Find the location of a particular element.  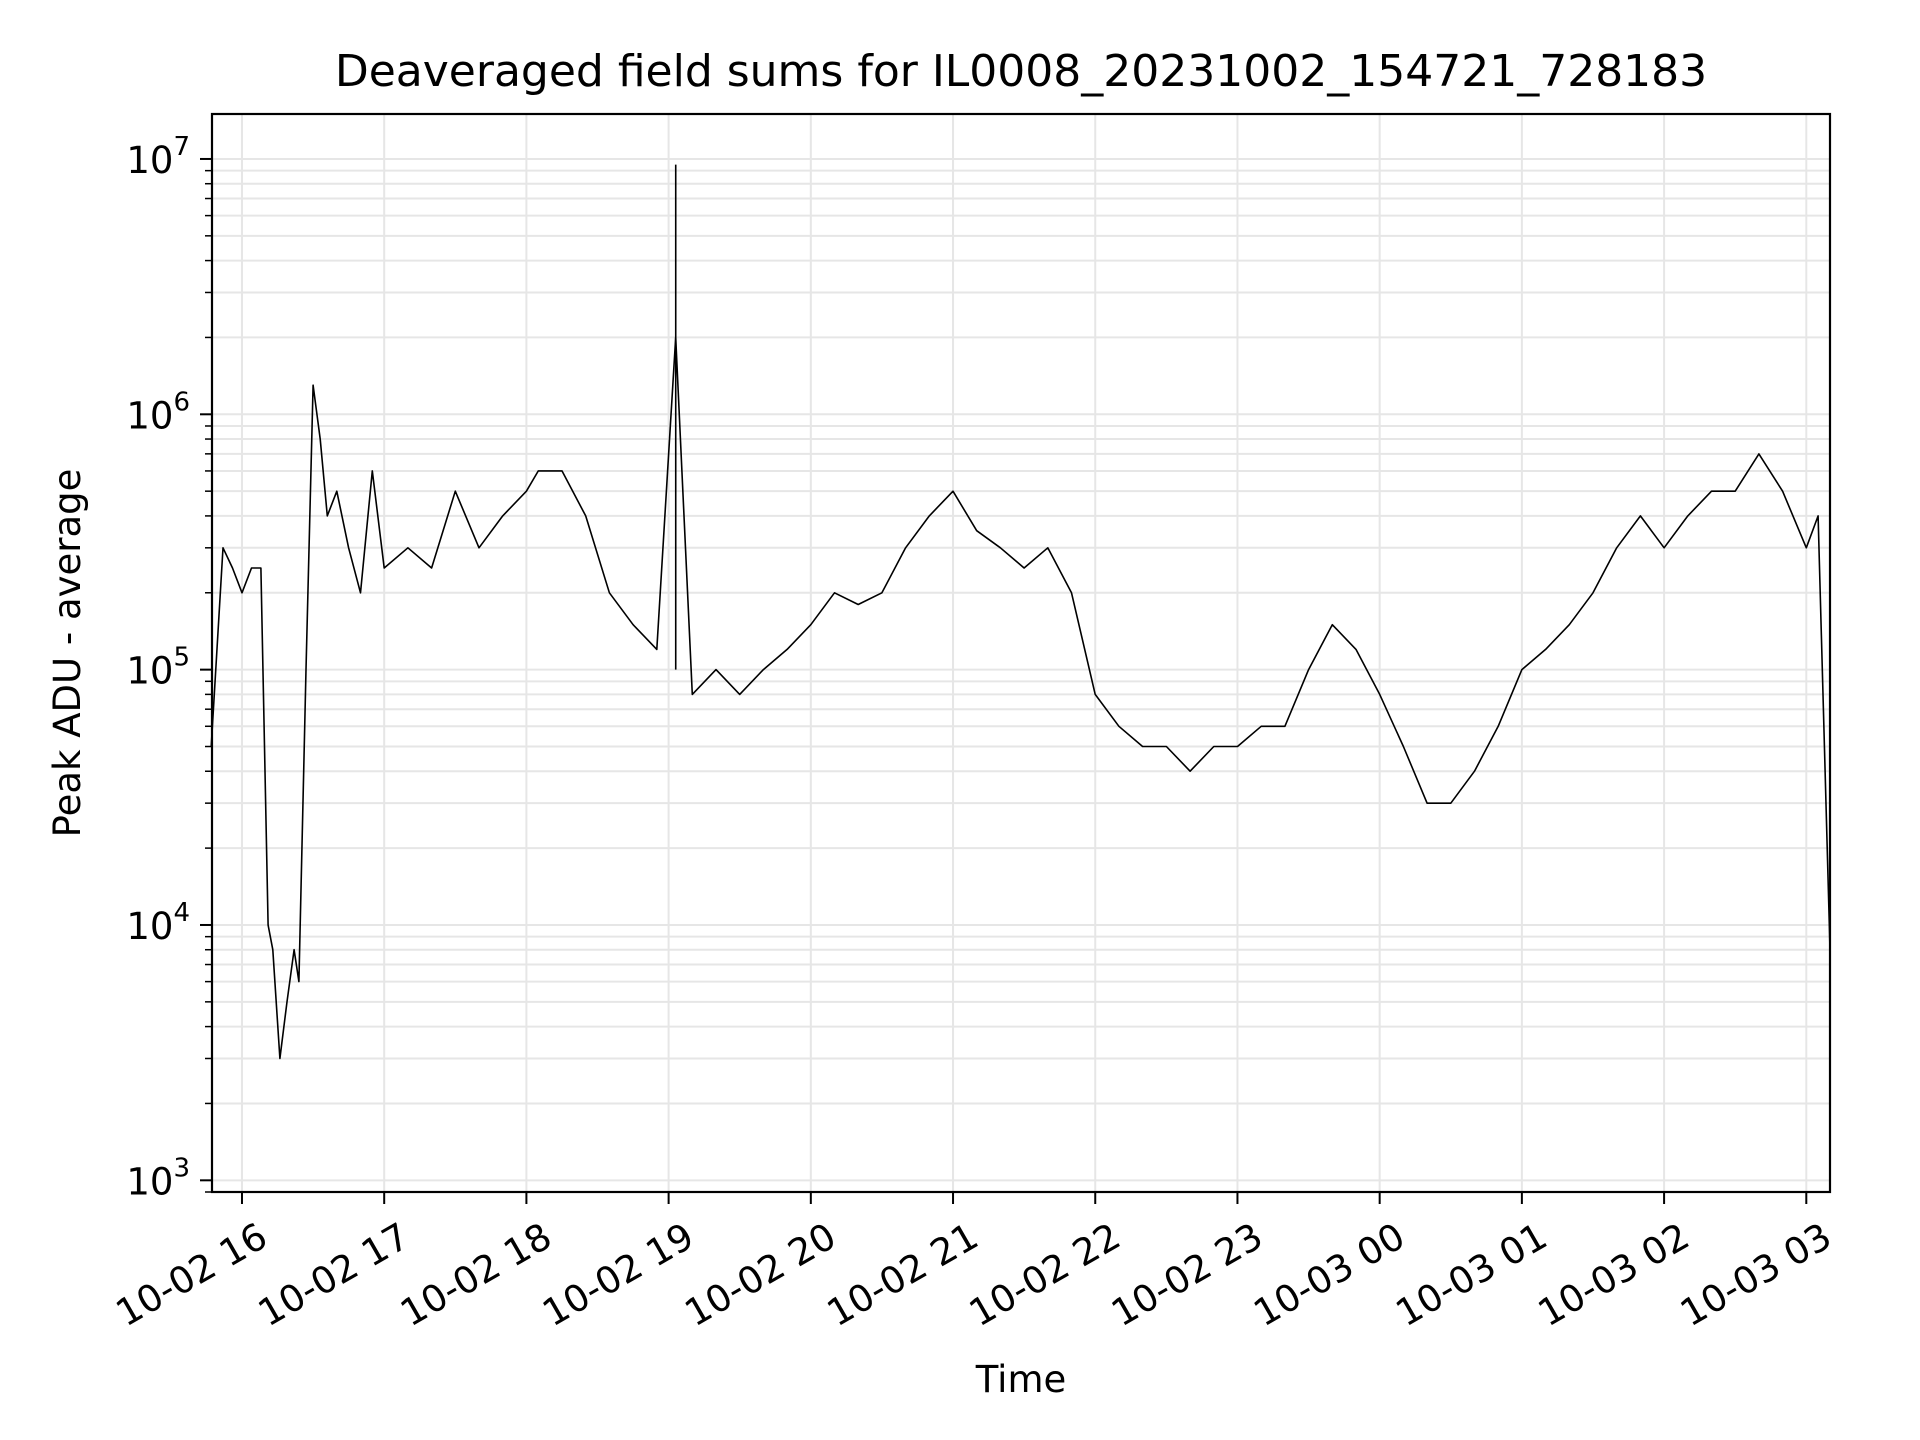

x-tick-label: 10-02 16 is located at coordinates (192, 1275).